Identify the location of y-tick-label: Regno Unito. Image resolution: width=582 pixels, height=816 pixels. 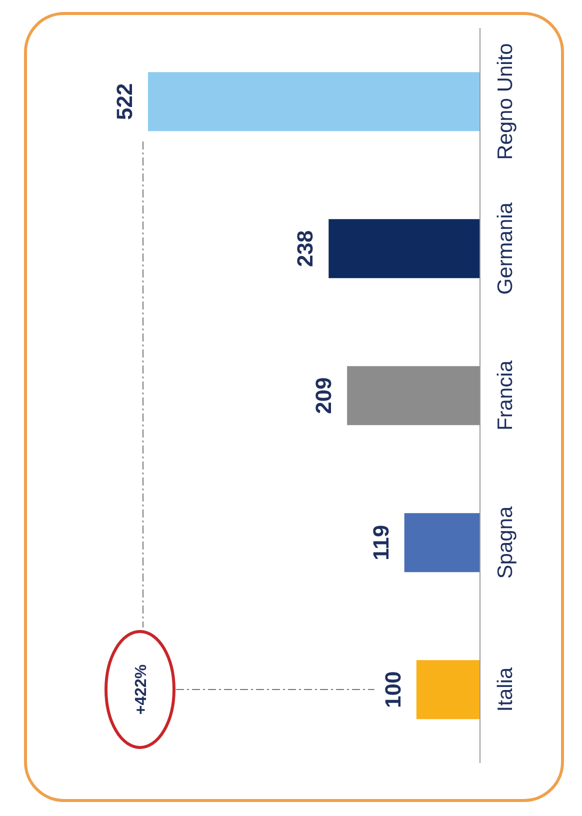
(505, 101).